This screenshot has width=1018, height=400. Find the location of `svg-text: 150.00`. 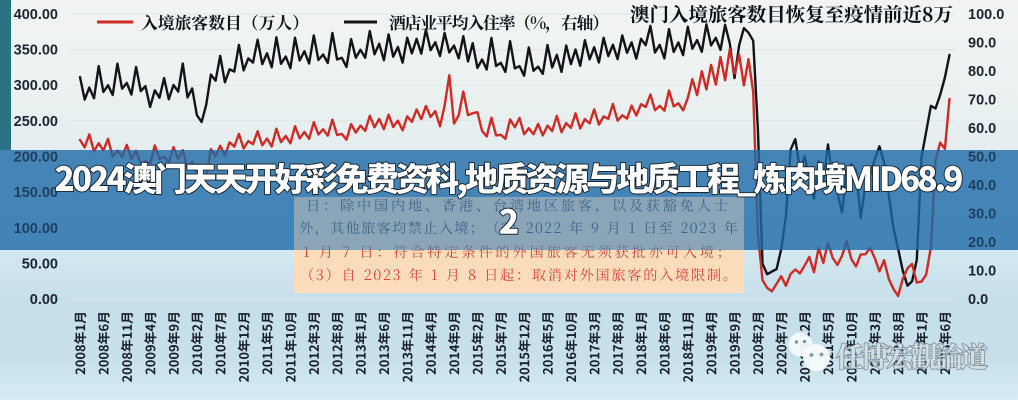

svg-text: 150.00 is located at coordinates (36, 193).